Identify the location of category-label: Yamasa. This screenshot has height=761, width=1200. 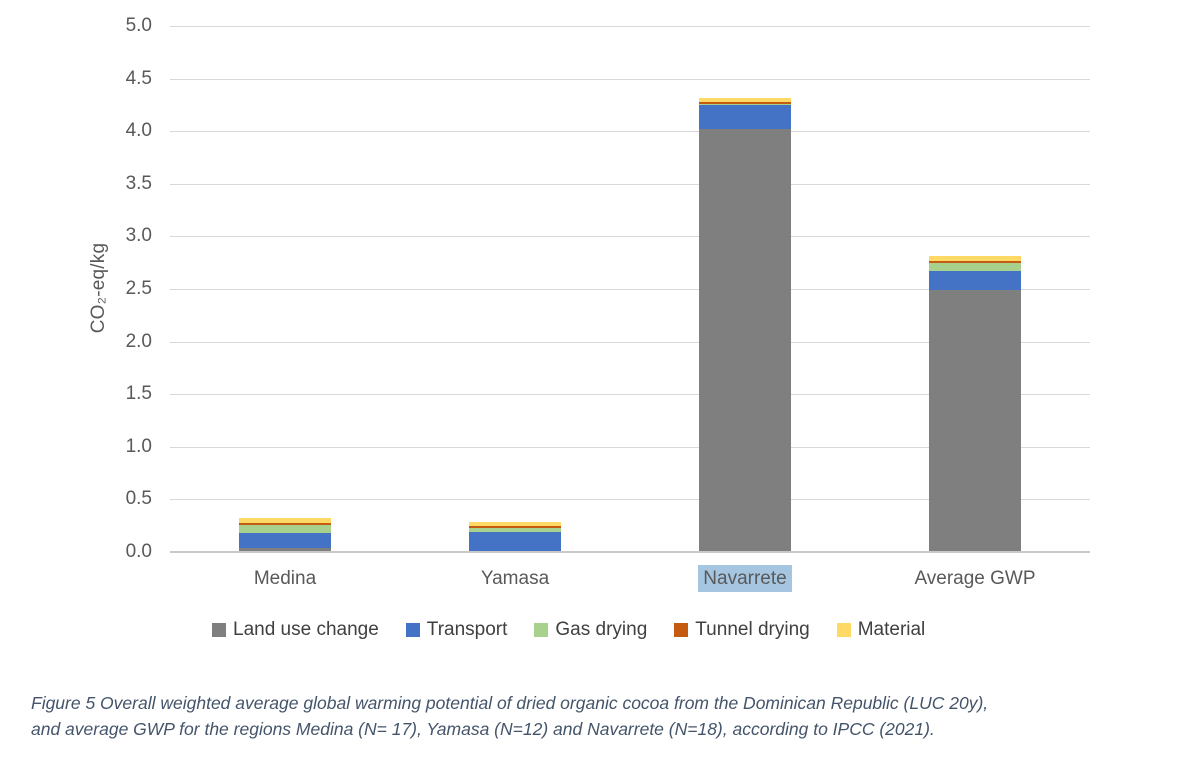
(515, 578).